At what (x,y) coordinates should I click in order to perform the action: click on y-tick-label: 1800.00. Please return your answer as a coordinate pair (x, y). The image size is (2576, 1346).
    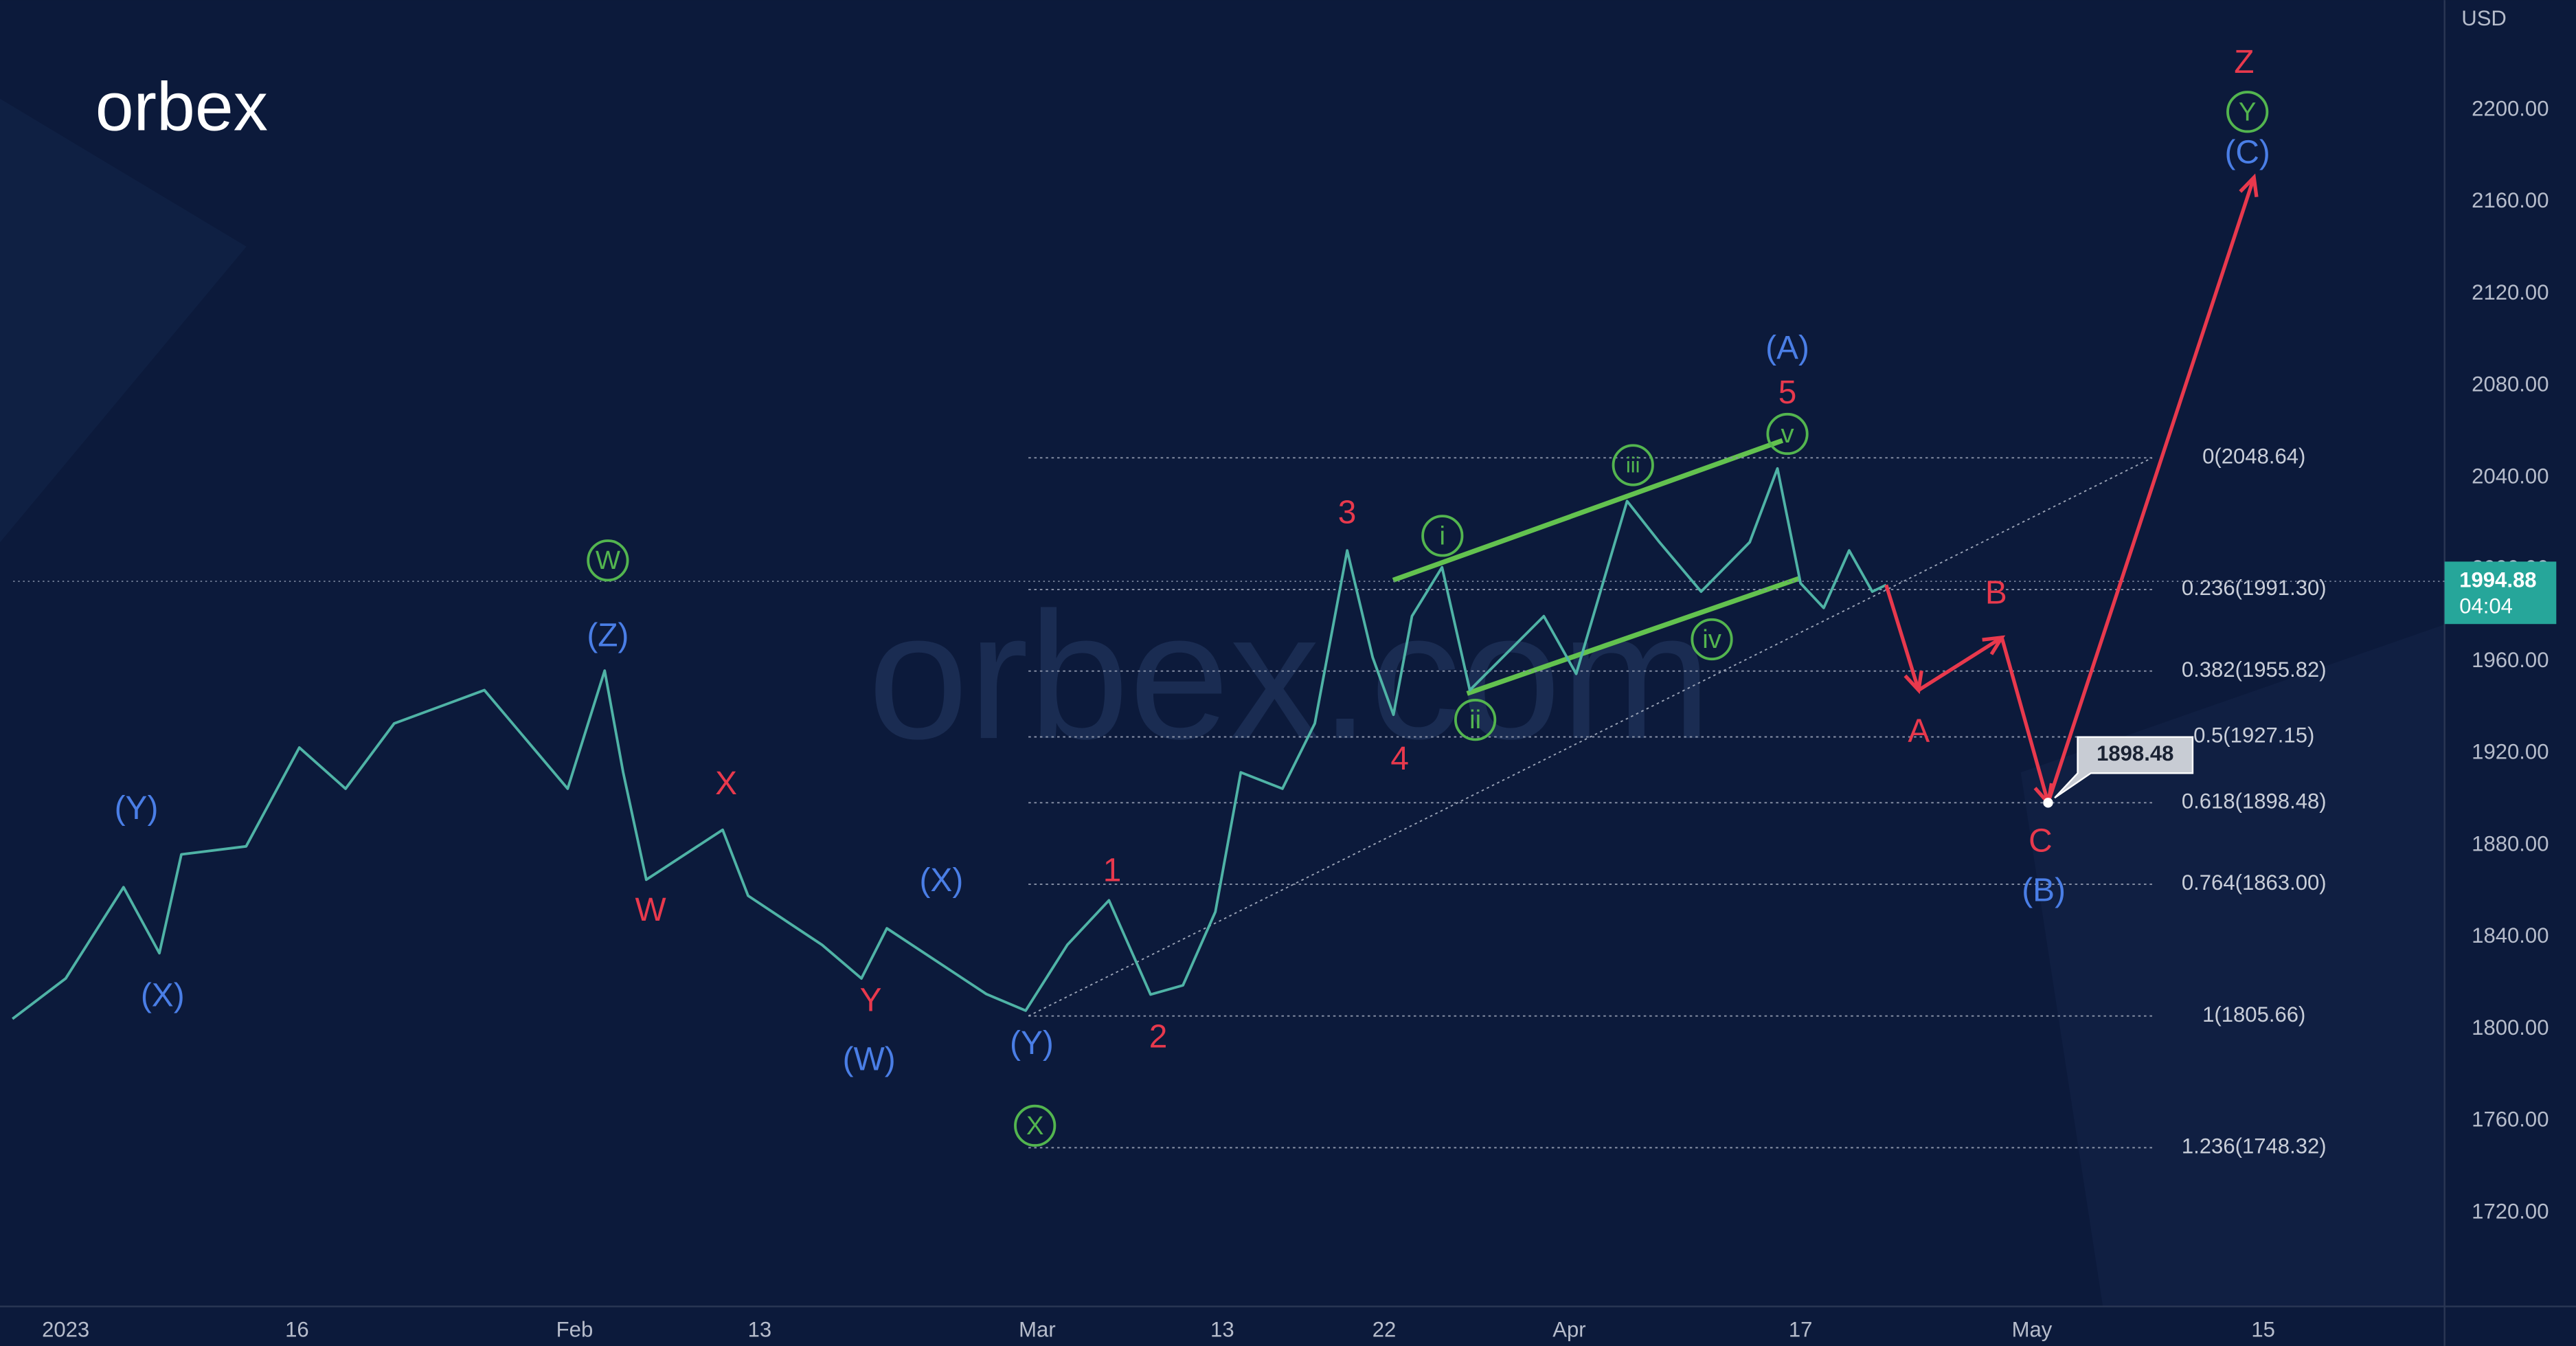
    Looking at the image, I should click on (2510, 1028).